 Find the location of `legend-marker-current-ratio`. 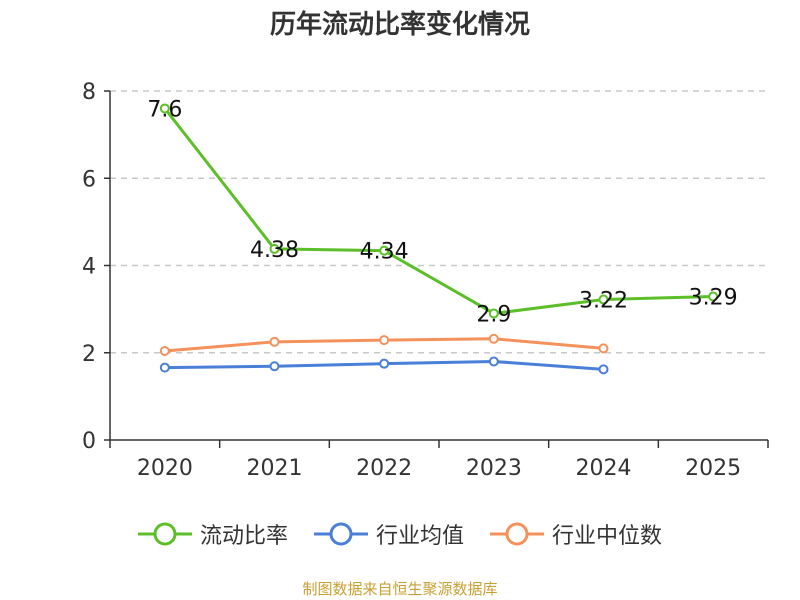

legend-marker-current-ratio is located at coordinates (164, 534).